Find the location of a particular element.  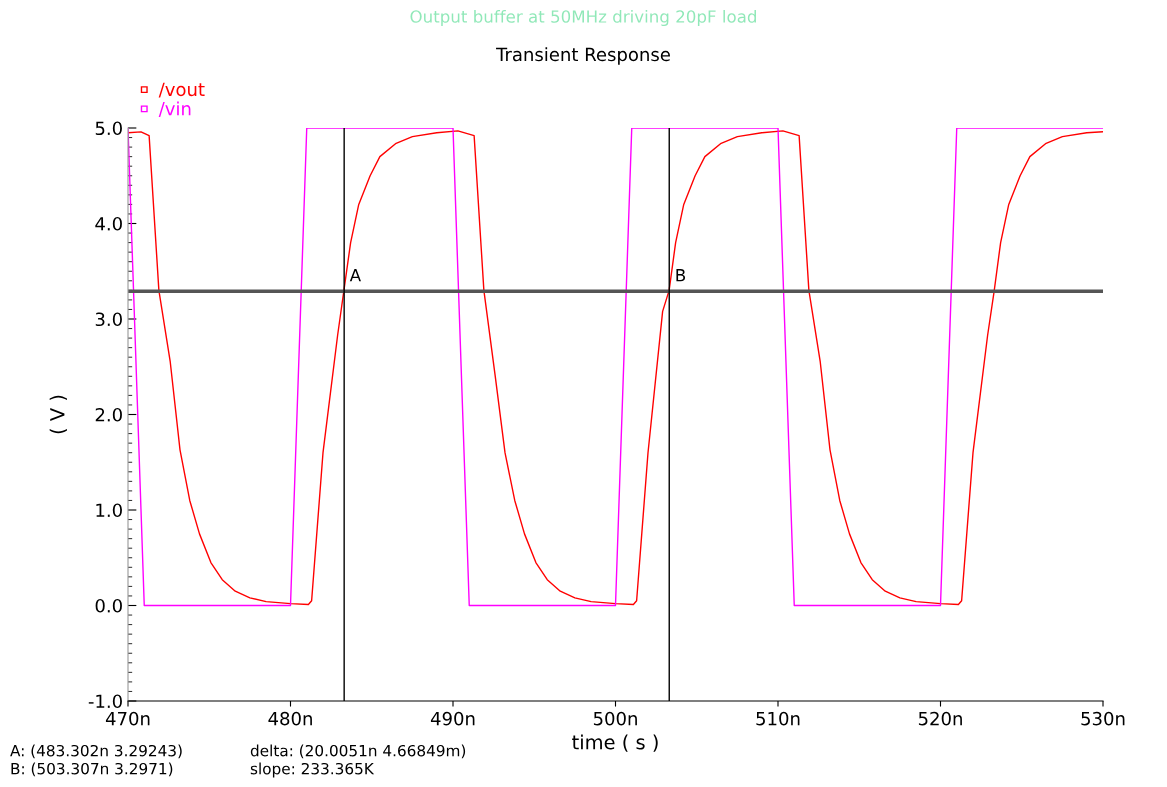

y-tick-label: 2.0 is located at coordinates (108, 414).